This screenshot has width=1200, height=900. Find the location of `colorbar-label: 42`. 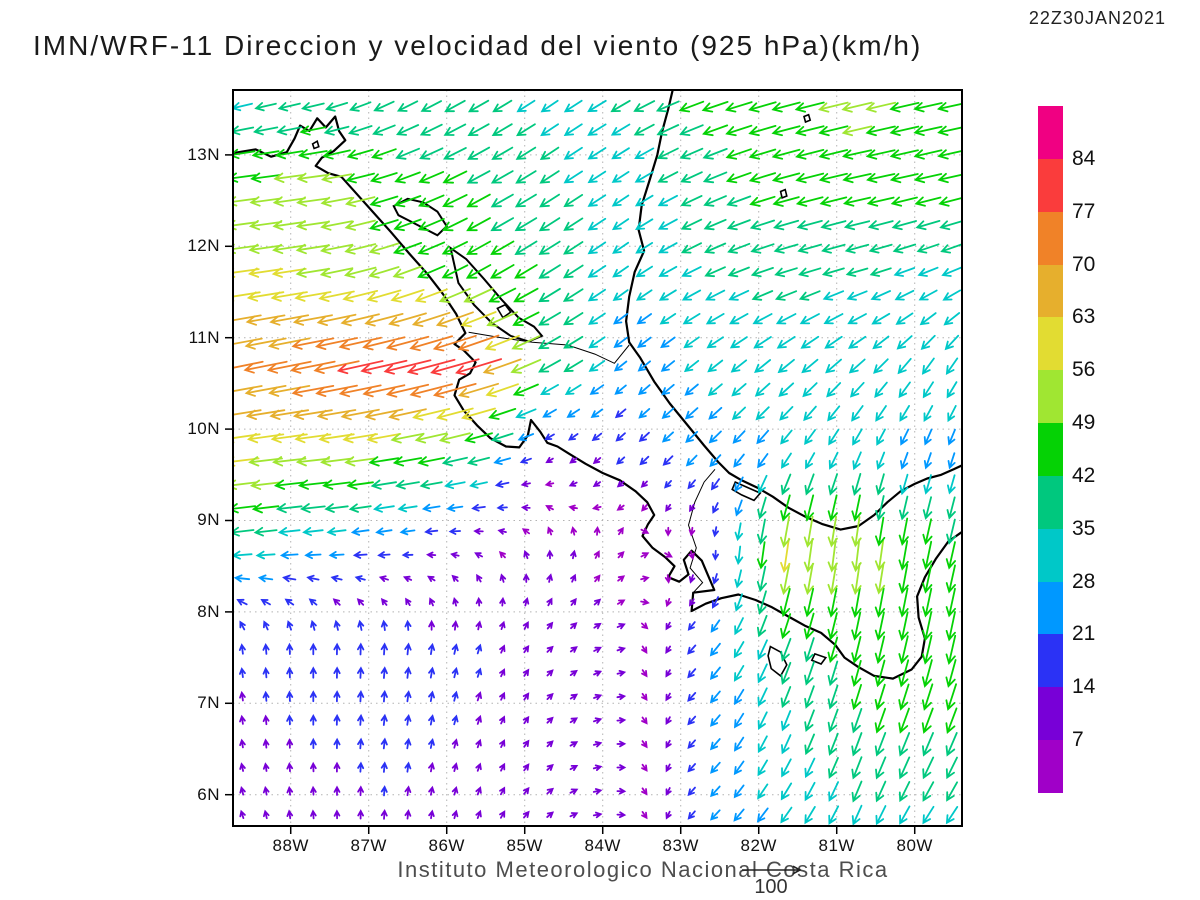

colorbar-label: 42 is located at coordinates (1084, 475).